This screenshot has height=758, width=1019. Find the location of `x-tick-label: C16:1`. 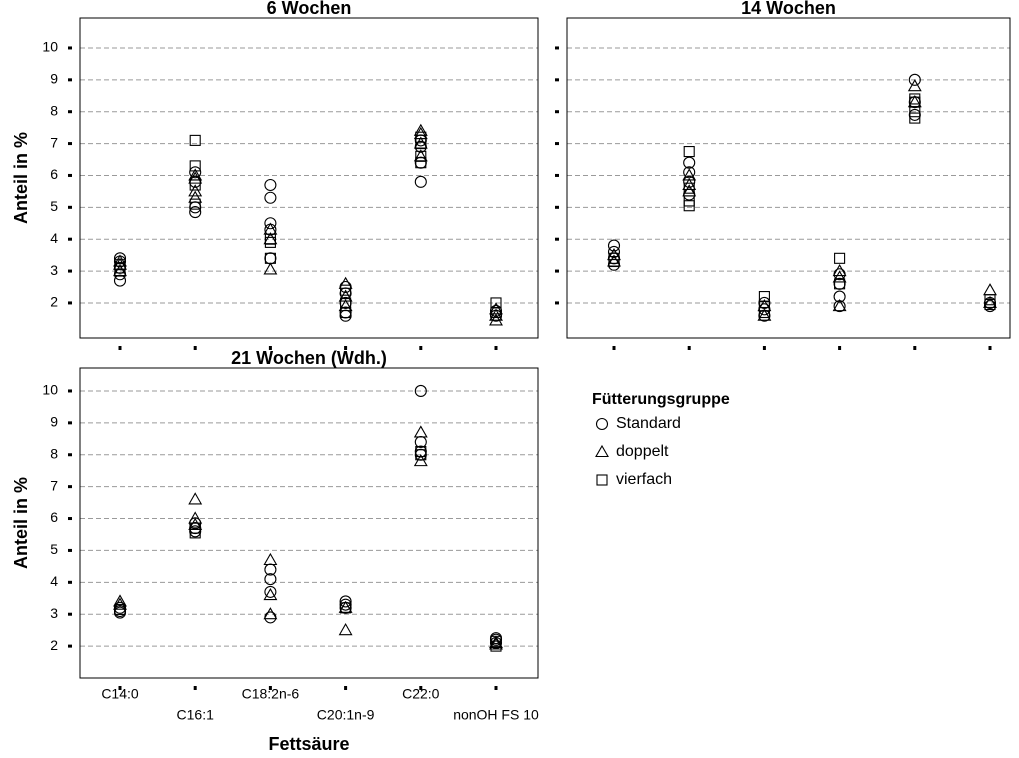

x-tick-label: C16:1 is located at coordinates (196, 715).